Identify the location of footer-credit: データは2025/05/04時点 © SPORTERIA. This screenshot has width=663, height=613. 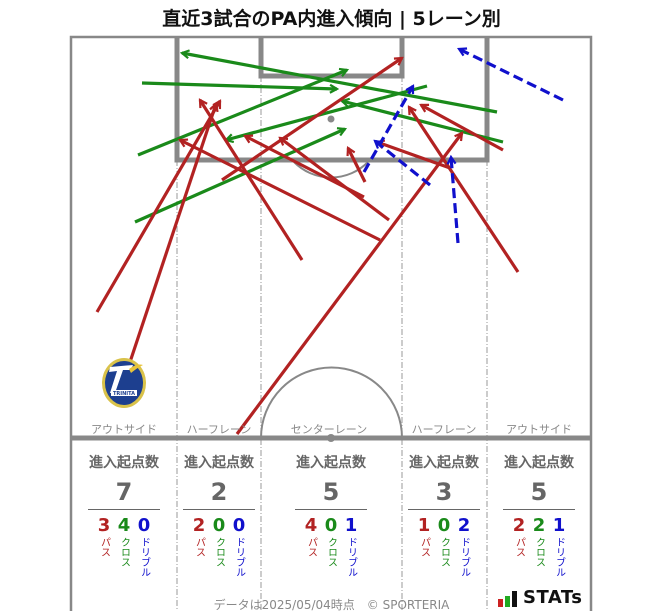
(331, 605).